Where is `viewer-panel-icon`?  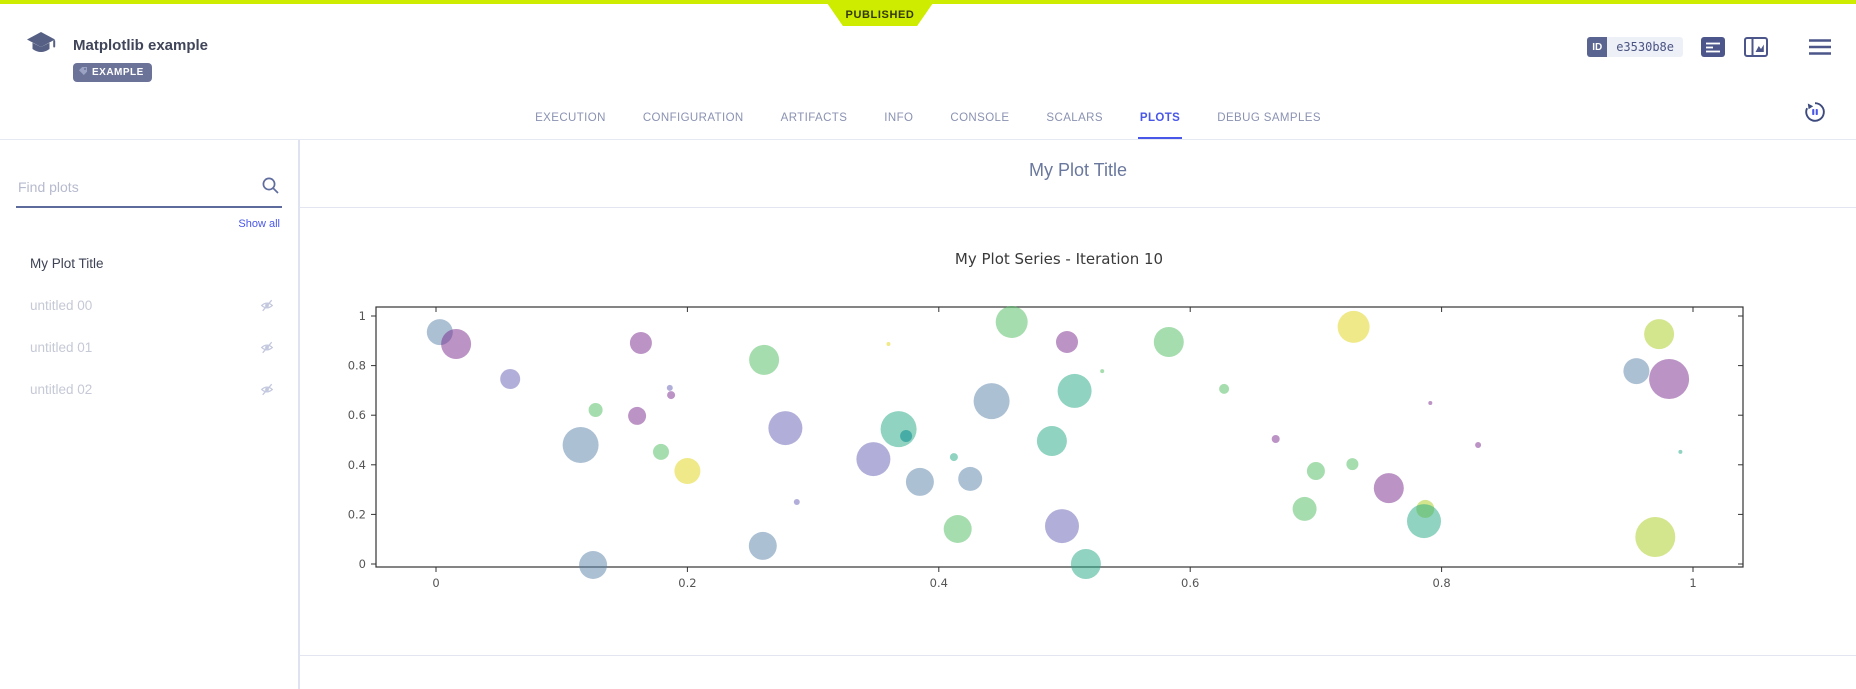 viewer-panel-icon is located at coordinates (1756, 47).